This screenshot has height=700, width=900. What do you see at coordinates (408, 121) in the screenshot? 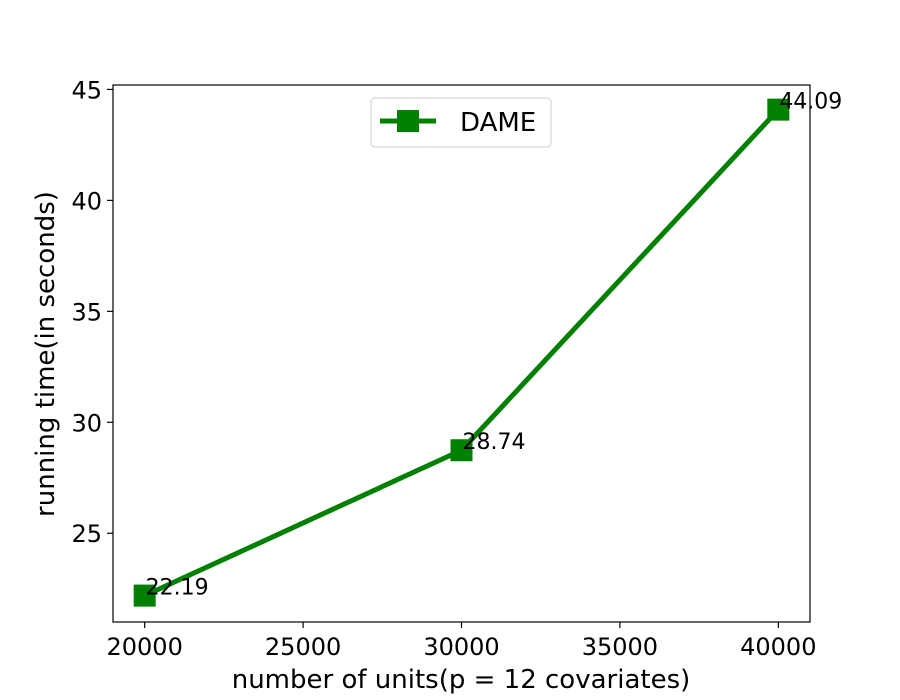
I see `legend-marker-sample` at bounding box center [408, 121].